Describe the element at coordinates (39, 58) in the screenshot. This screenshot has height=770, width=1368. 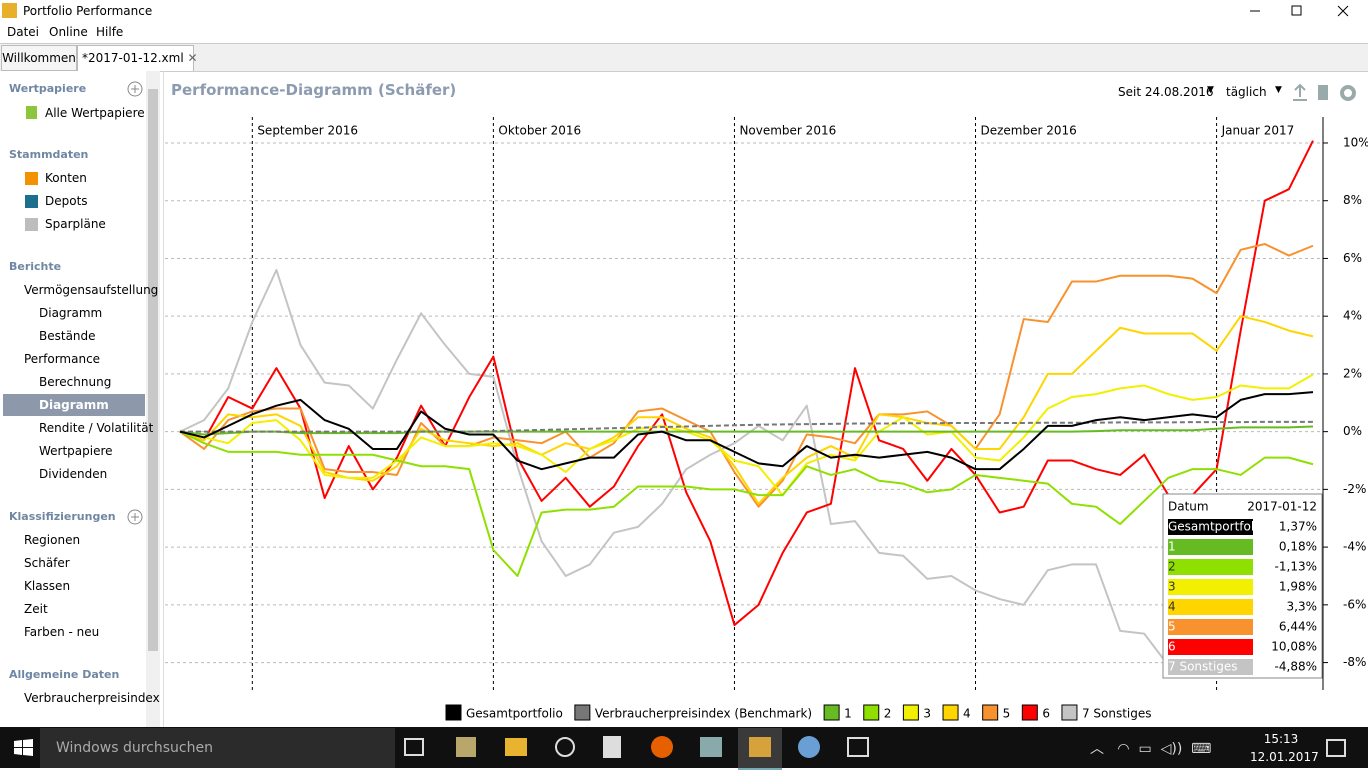
I see `tab: Willkommen` at that location.